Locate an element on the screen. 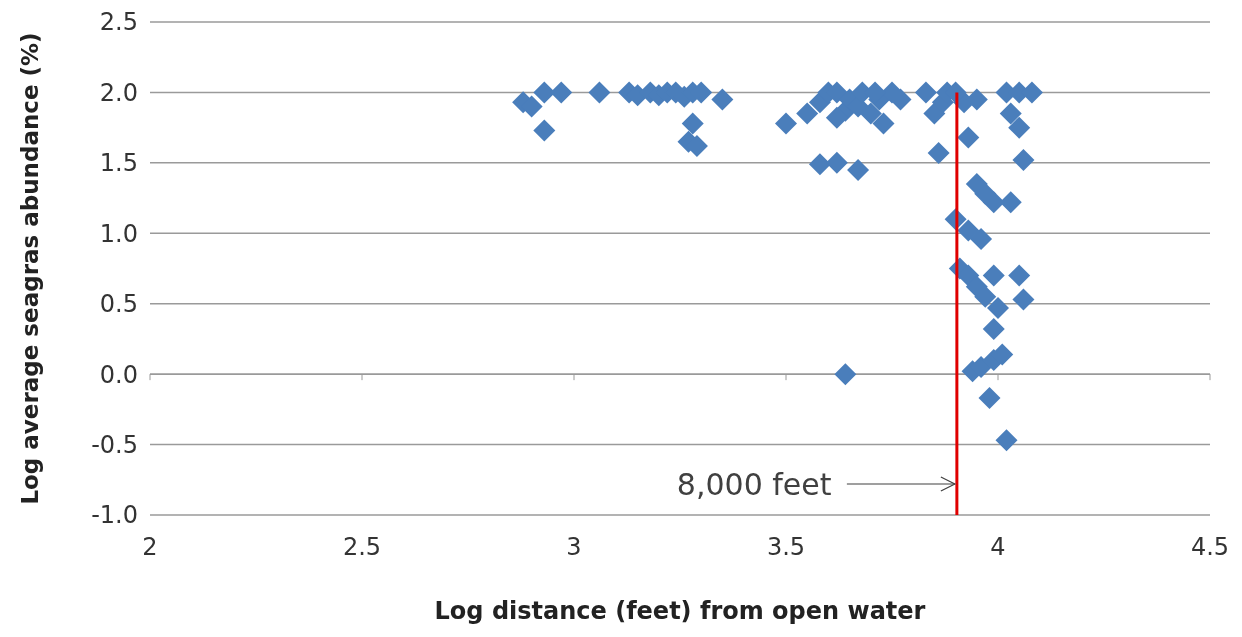 The height and width of the screenshot is (637, 1242). x-tick-label: 3.5 is located at coordinates (786, 547).